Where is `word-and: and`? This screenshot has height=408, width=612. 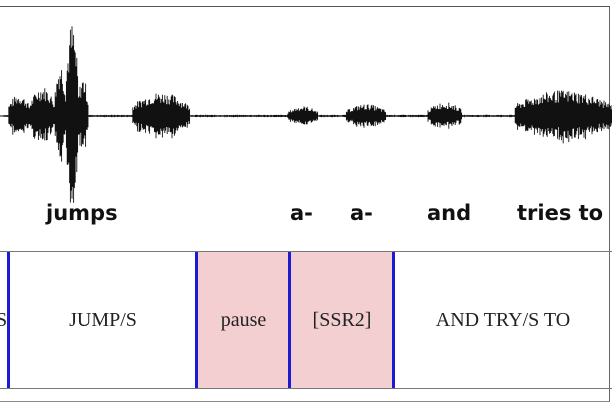 word-and: and is located at coordinates (449, 213).